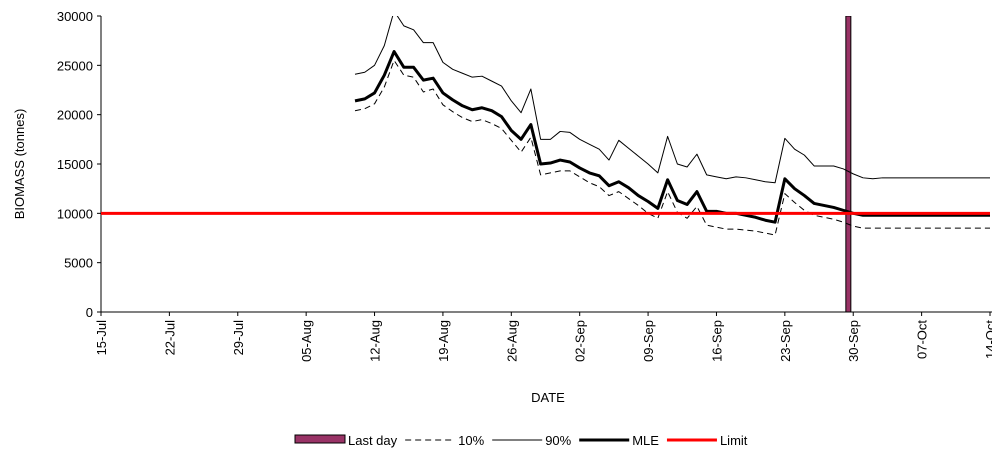 The width and height of the screenshot is (992, 455). I want to click on x-tick-label: 14-Oct, so click(987, 339).